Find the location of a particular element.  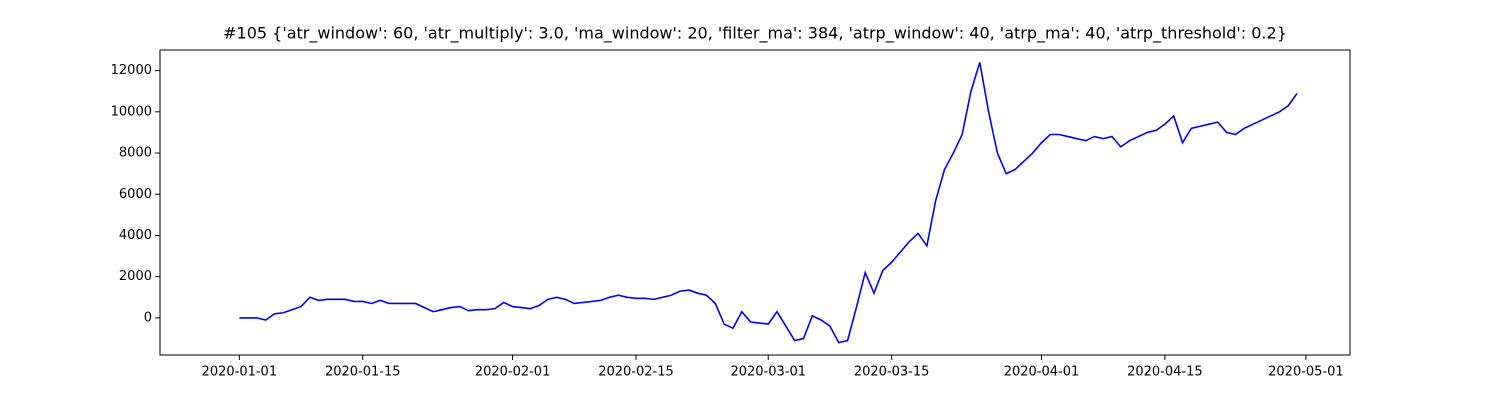

y-tick-label: 4000 is located at coordinates (135, 235).